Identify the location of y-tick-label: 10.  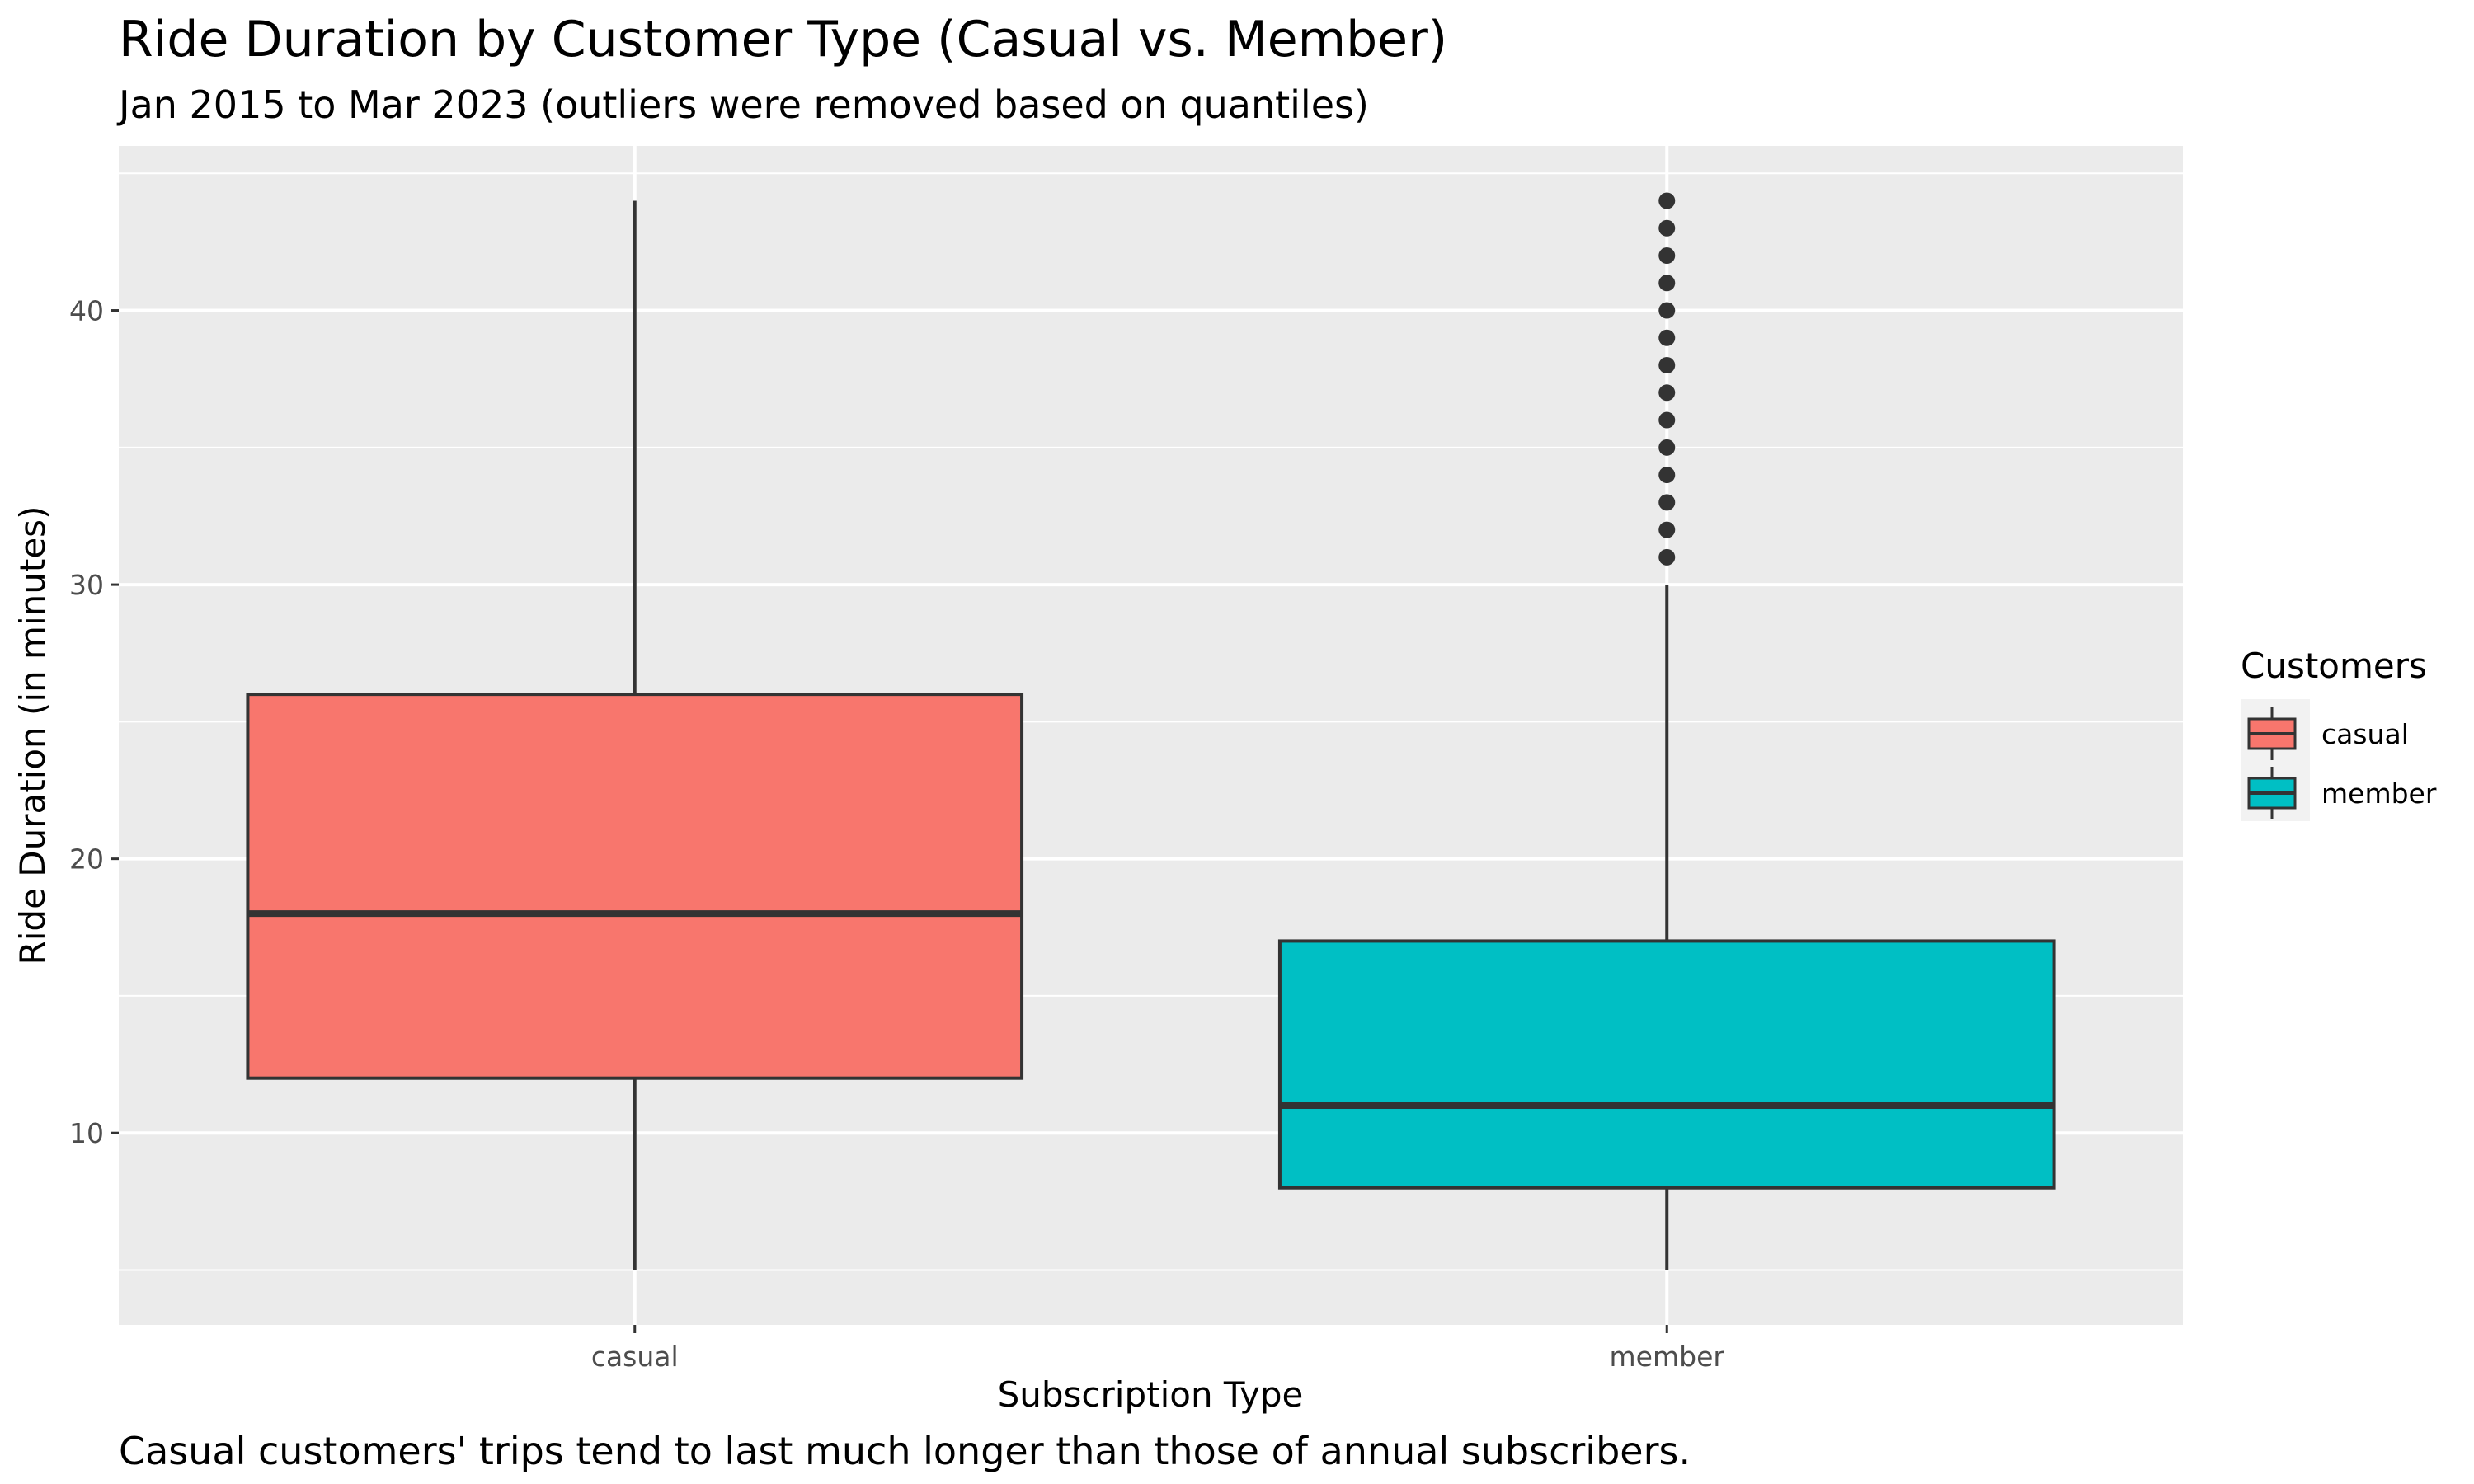
(86, 1133).